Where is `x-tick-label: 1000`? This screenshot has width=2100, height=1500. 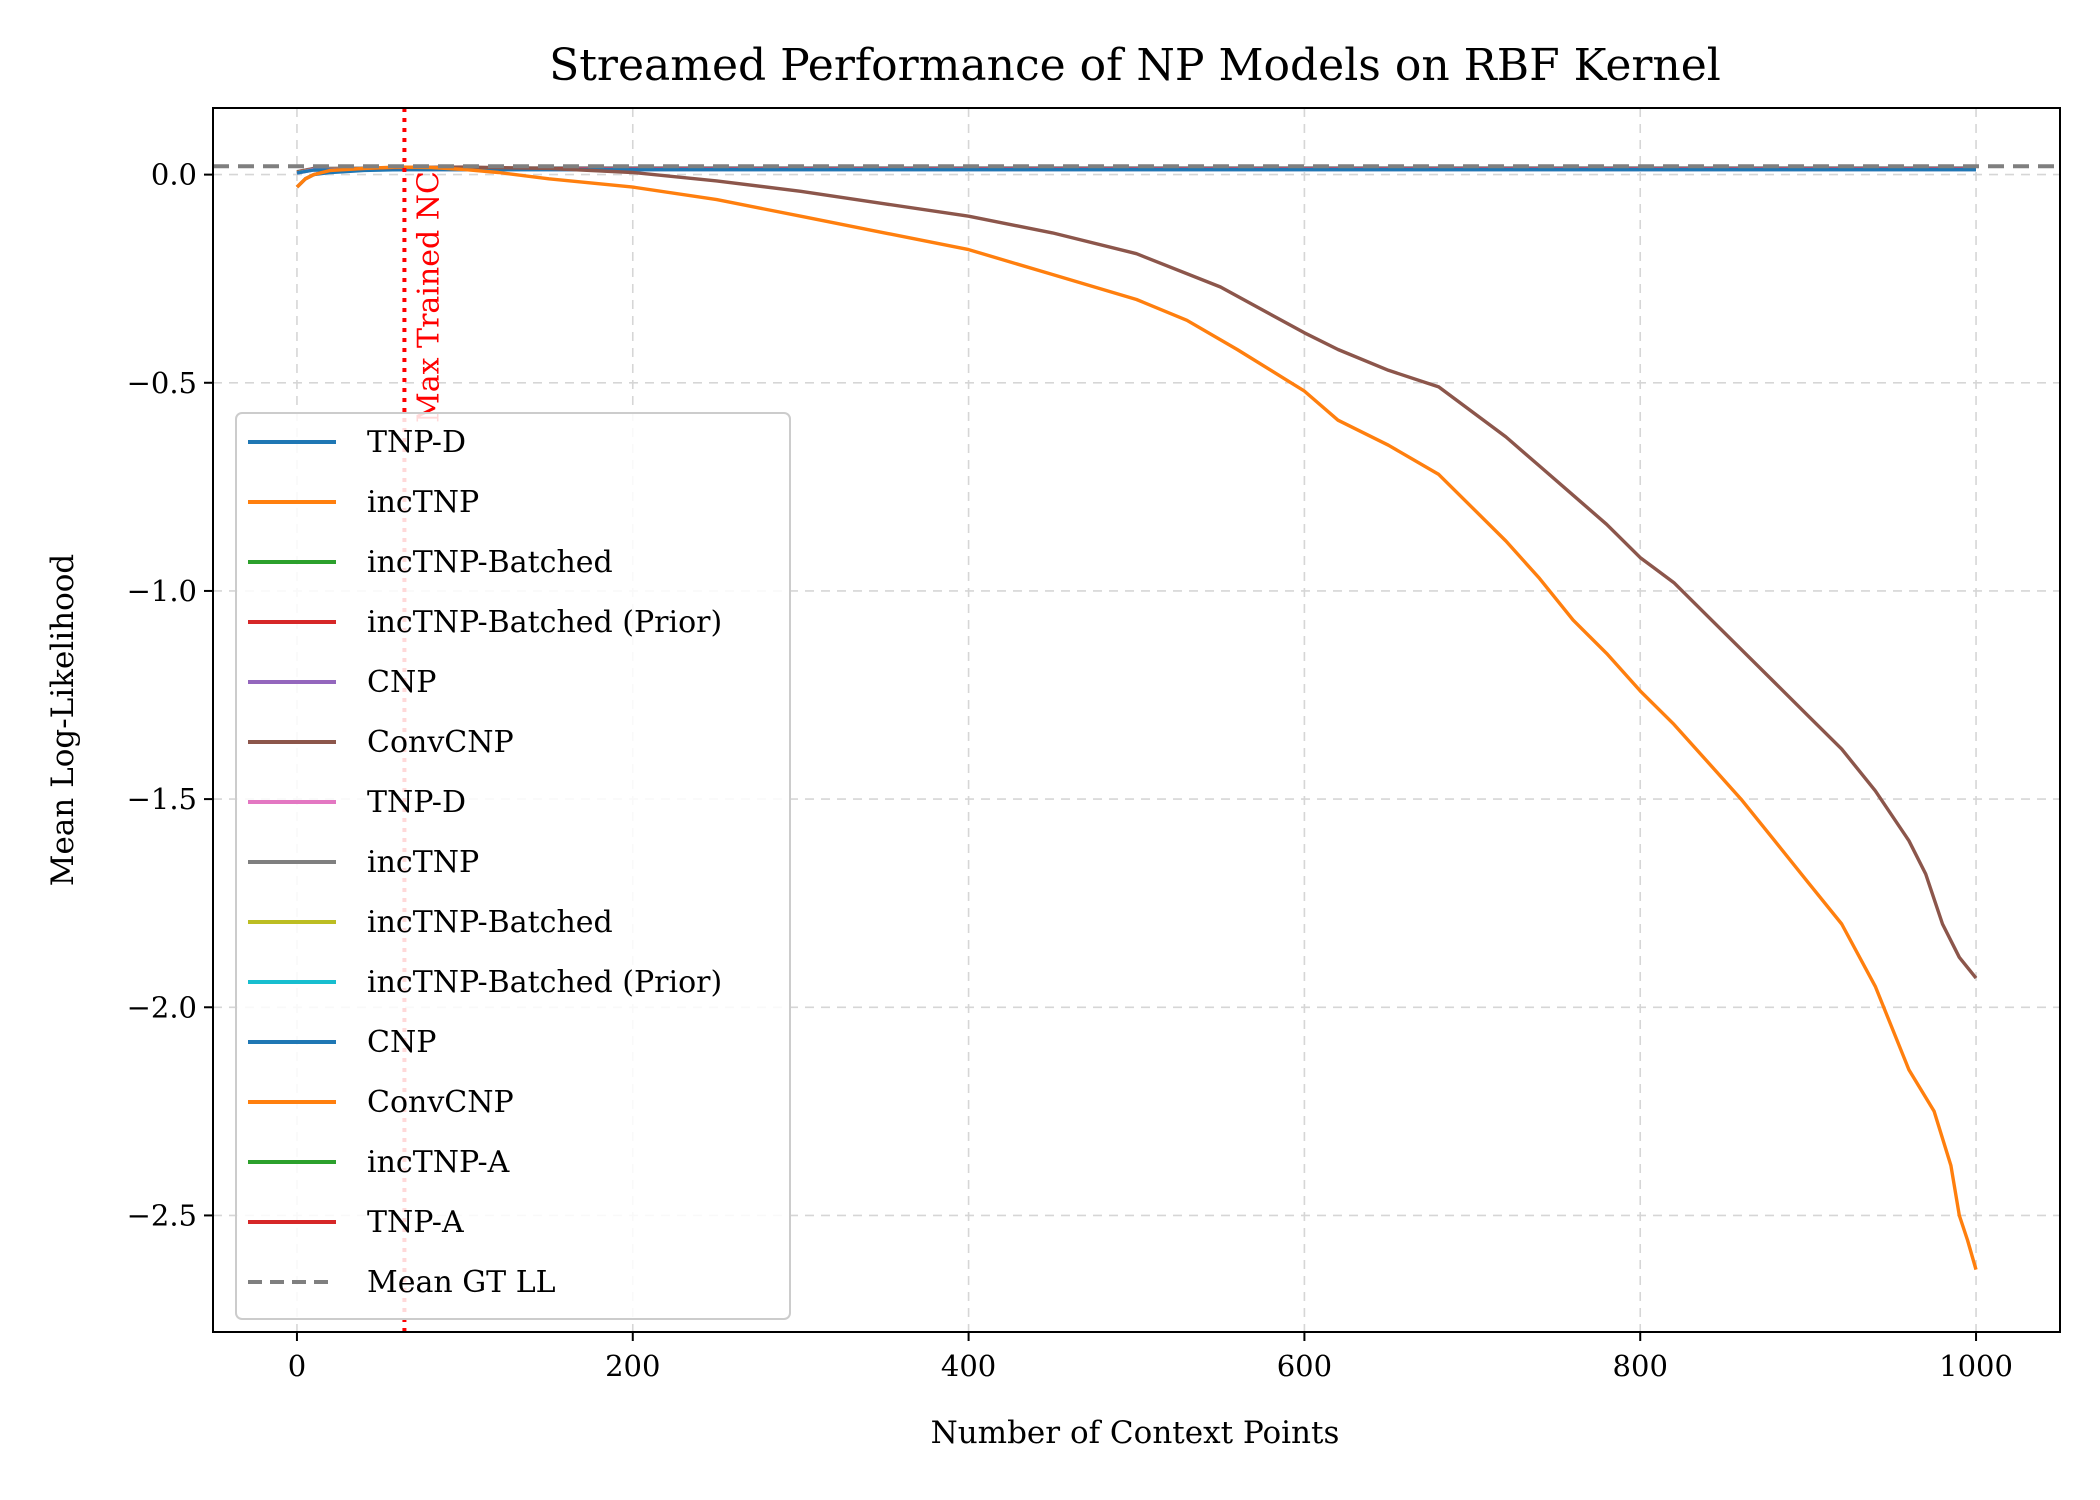
x-tick-label: 1000 is located at coordinates (1976, 1366).